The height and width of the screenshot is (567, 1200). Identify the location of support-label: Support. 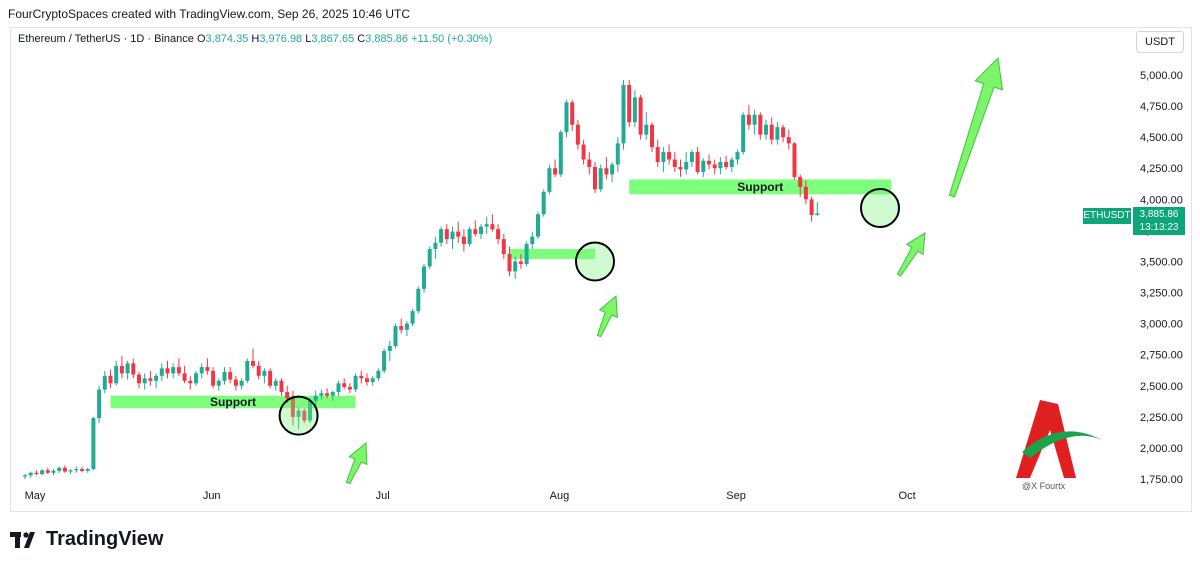
(233, 402).